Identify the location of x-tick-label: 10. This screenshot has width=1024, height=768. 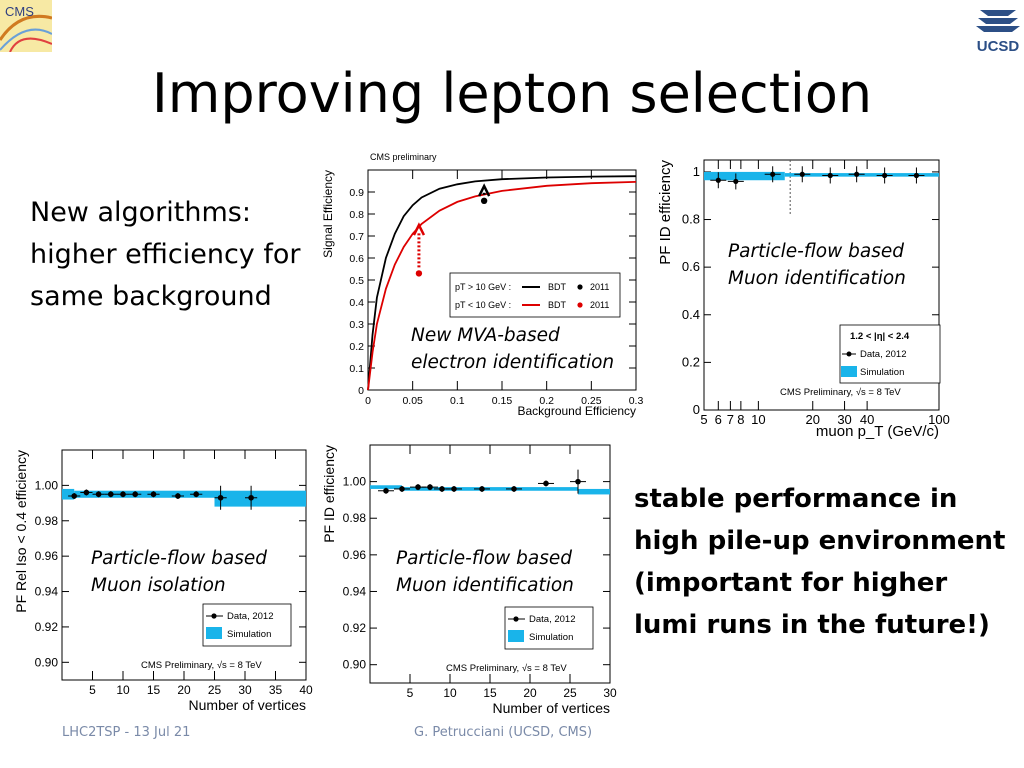
(123, 690).